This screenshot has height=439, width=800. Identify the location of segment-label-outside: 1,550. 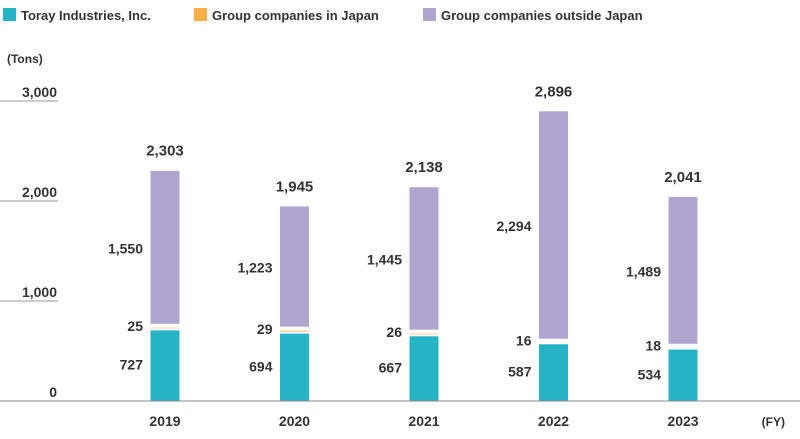
(125, 248).